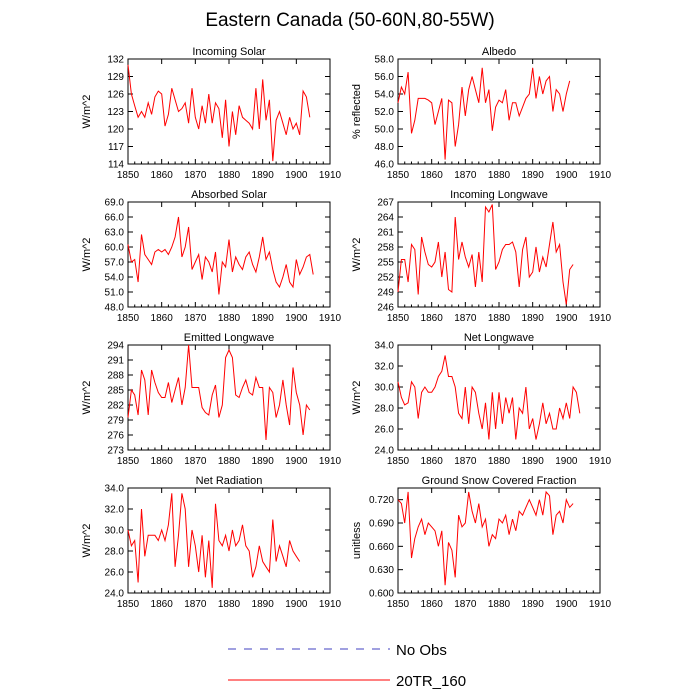 The image size is (700, 700). Describe the element at coordinates (115, 203) in the screenshot. I see `y-tick-label: 69.0` at that location.